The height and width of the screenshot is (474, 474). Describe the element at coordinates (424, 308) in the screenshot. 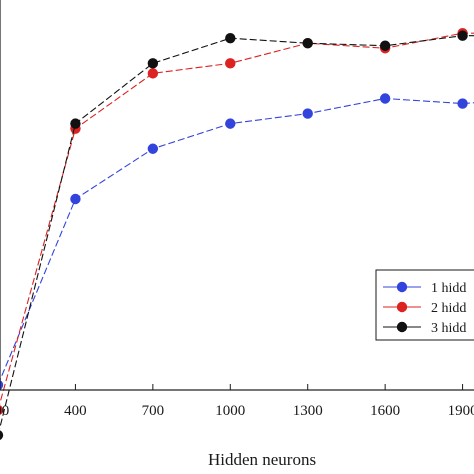

I see `legend-entries: 1 hidd 2 hidd 3 hidd` at that location.